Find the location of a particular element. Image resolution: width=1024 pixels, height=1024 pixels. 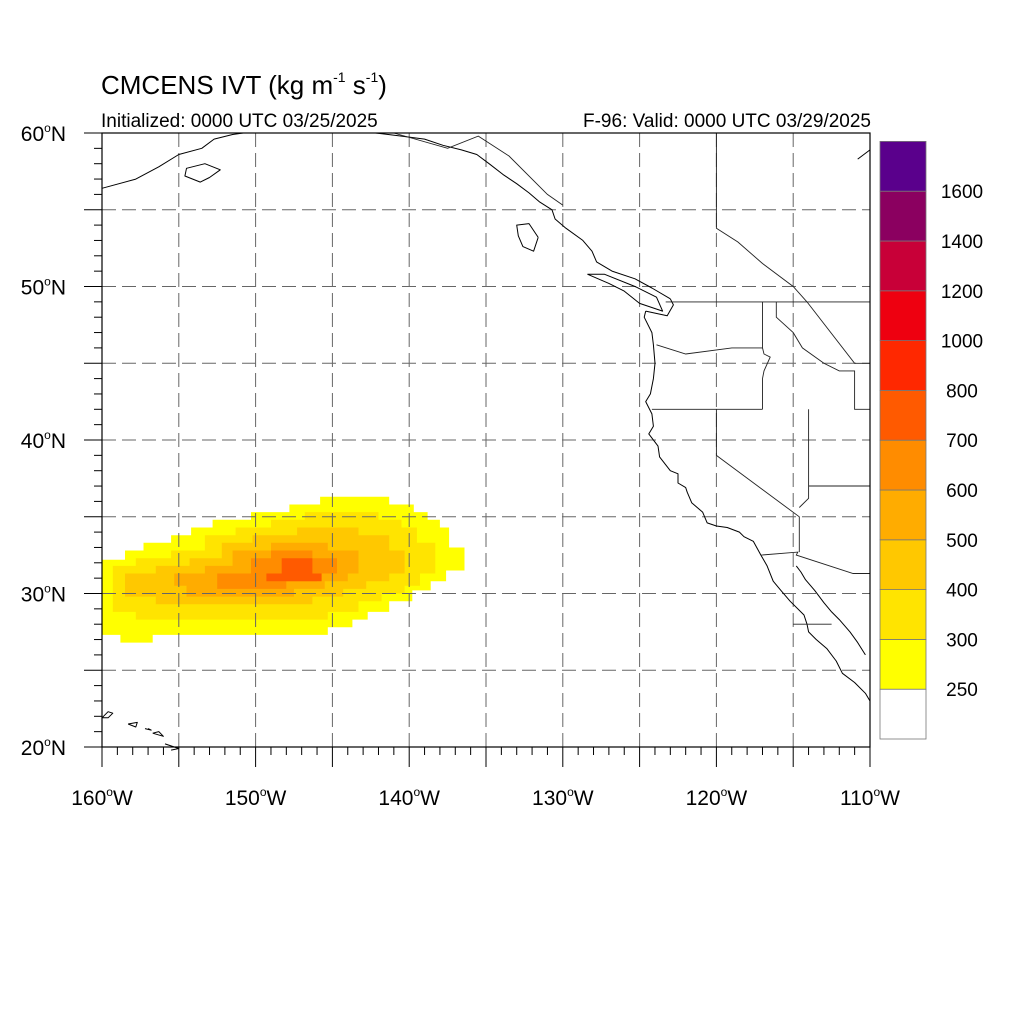

lat-label-50: 50oN is located at coordinates (43, 287).